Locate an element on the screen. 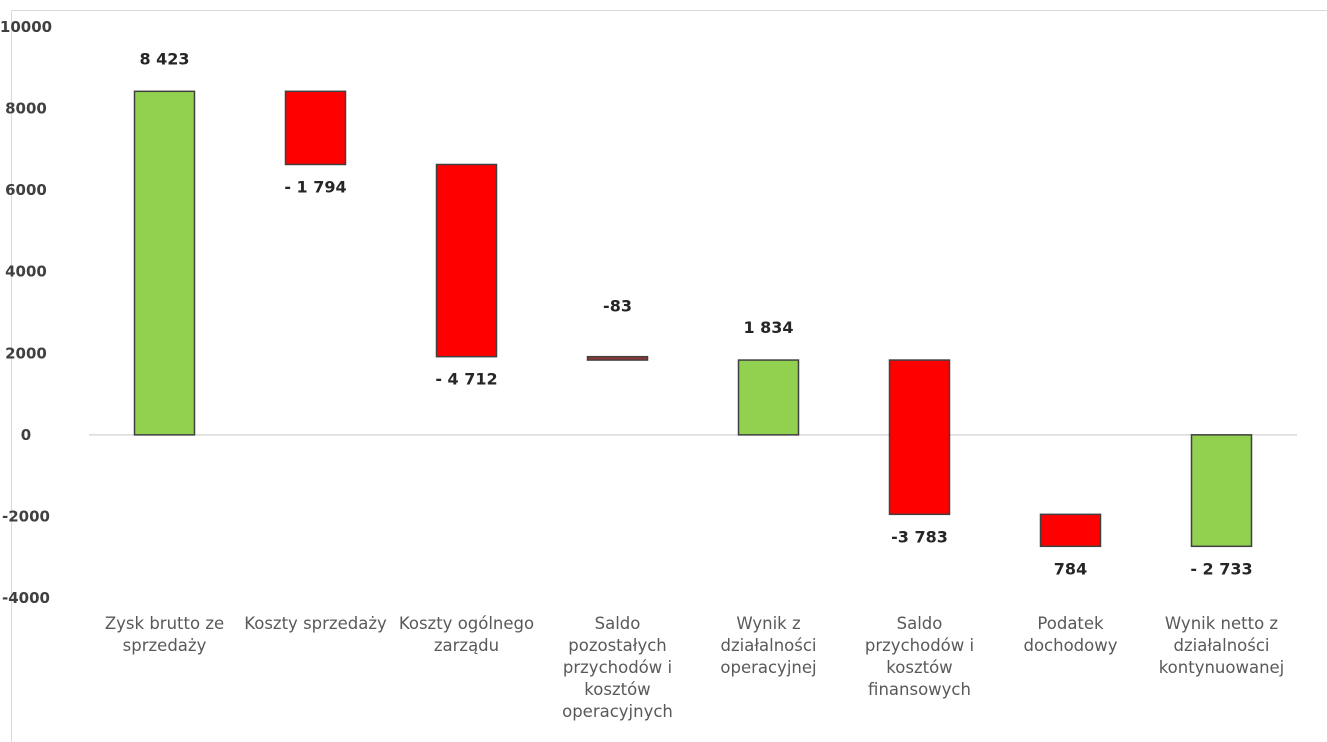  data-label-1: 8 423 is located at coordinates (164, 58).